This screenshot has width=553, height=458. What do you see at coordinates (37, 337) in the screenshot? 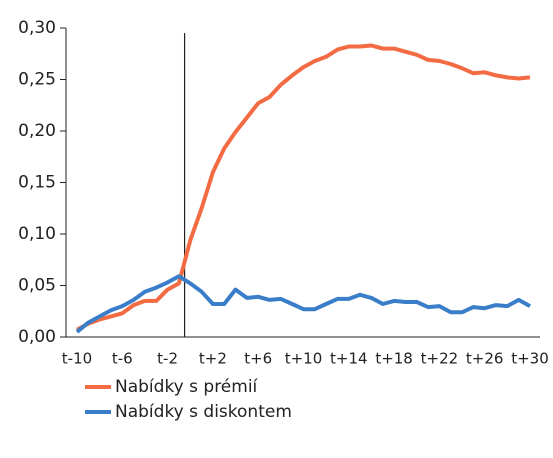
I see `y-tick-label: 0,00` at bounding box center [37, 337].